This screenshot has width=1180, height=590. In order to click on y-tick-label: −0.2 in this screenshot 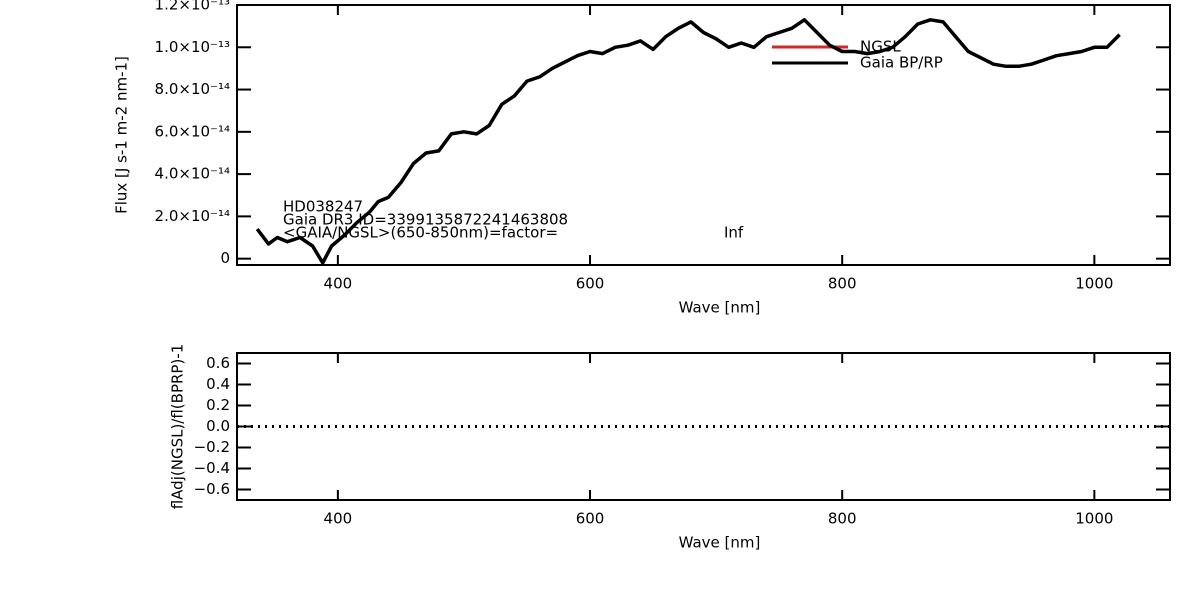, I will do `click(212, 447)`.